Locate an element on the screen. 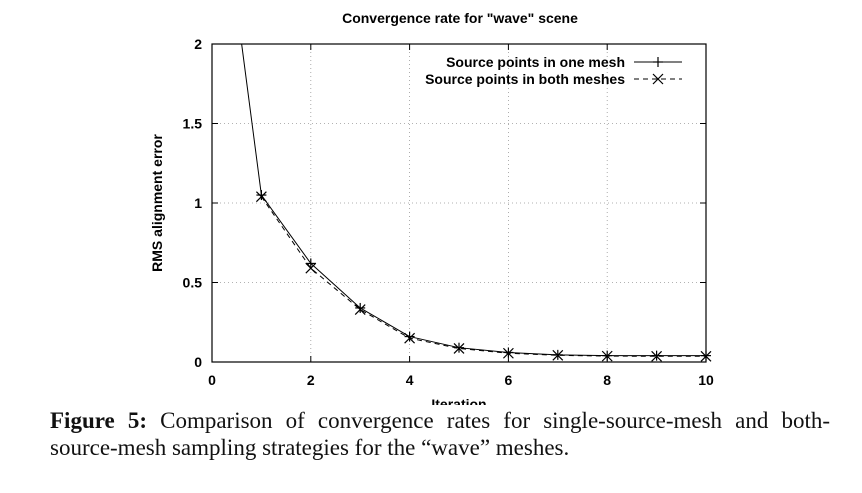 The height and width of the screenshot is (493, 862). x-tick-label: 0 is located at coordinates (212, 380).